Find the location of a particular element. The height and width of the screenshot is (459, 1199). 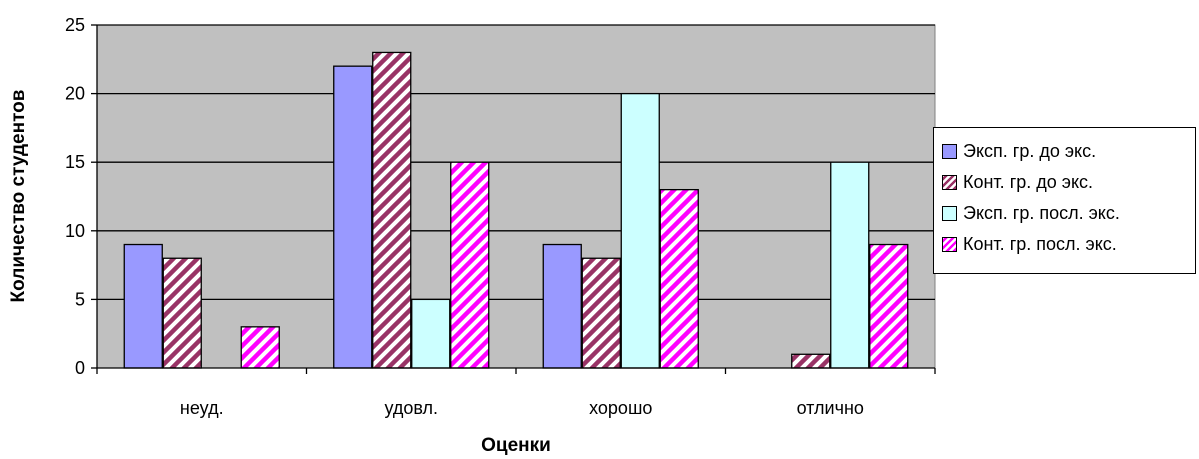

legend-label: Конт. гр. посл. экс. is located at coordinates (1040, 244).